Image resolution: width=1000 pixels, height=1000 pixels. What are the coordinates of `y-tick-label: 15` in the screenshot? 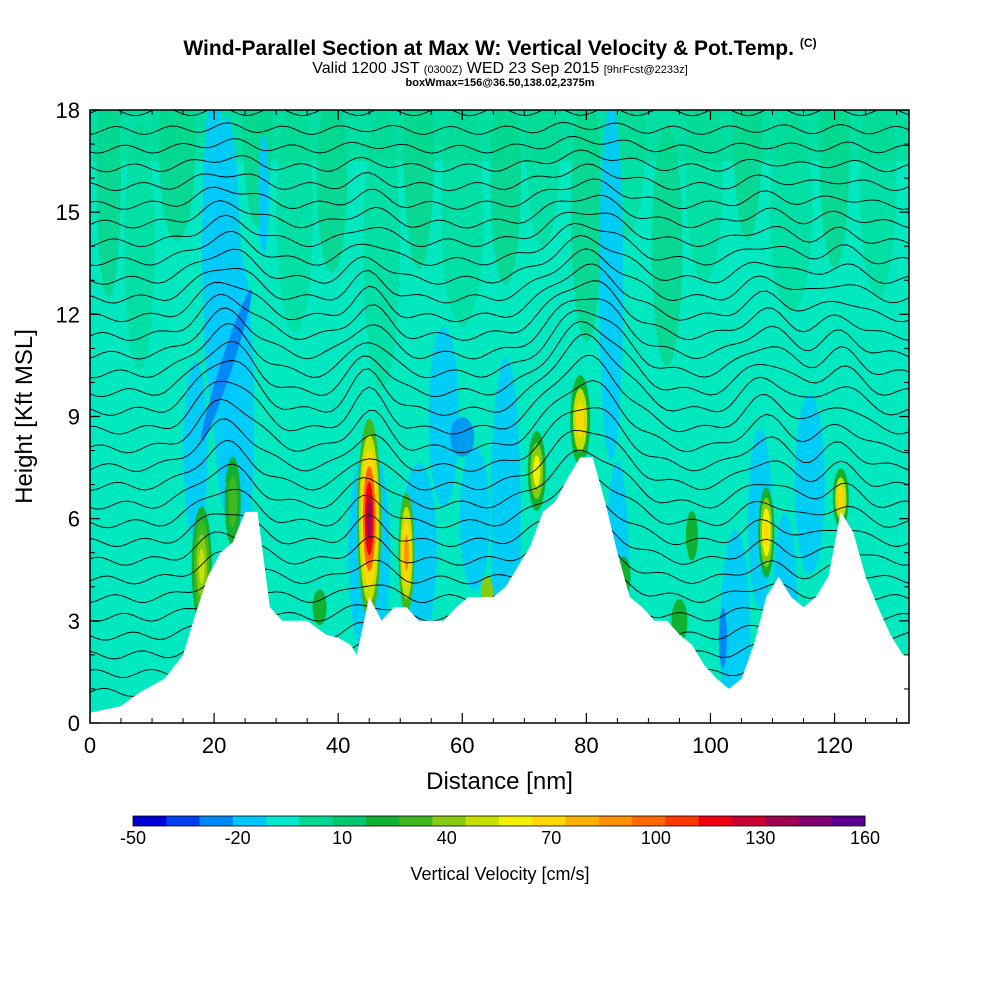 It's located at (68, 212).